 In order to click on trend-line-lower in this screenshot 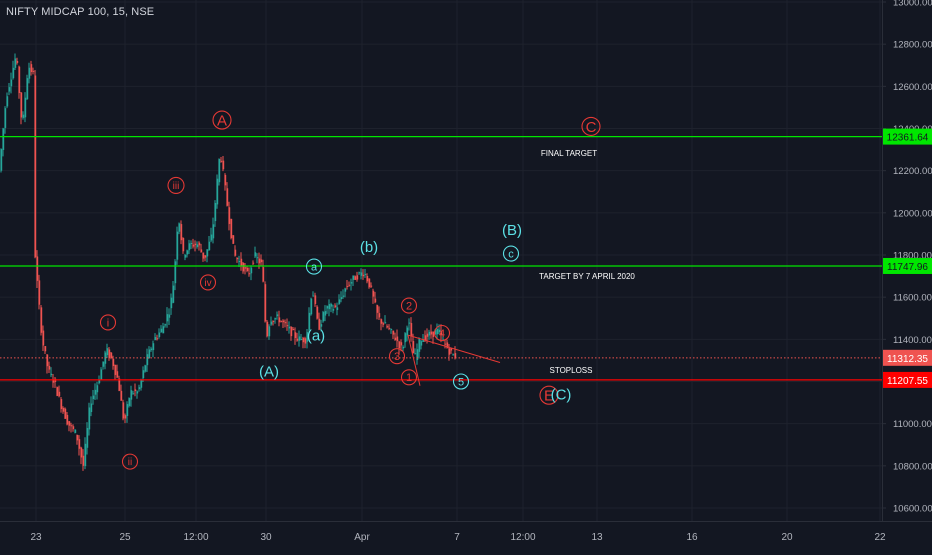, I will do `click(414, 360)`.